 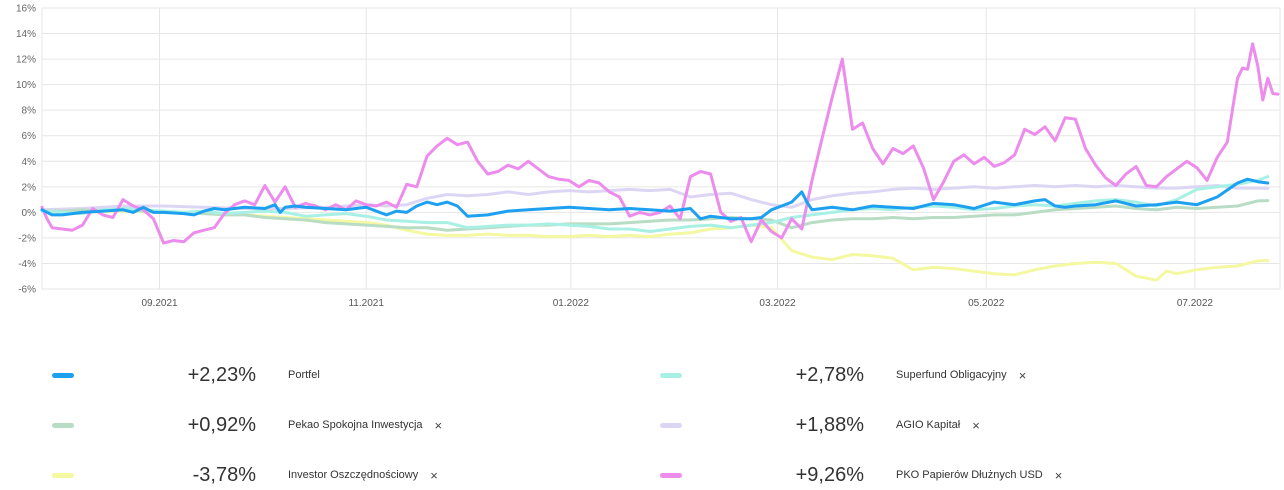 I want to click on legend-value-pko: +9,26%, so click(x=829, y=474).